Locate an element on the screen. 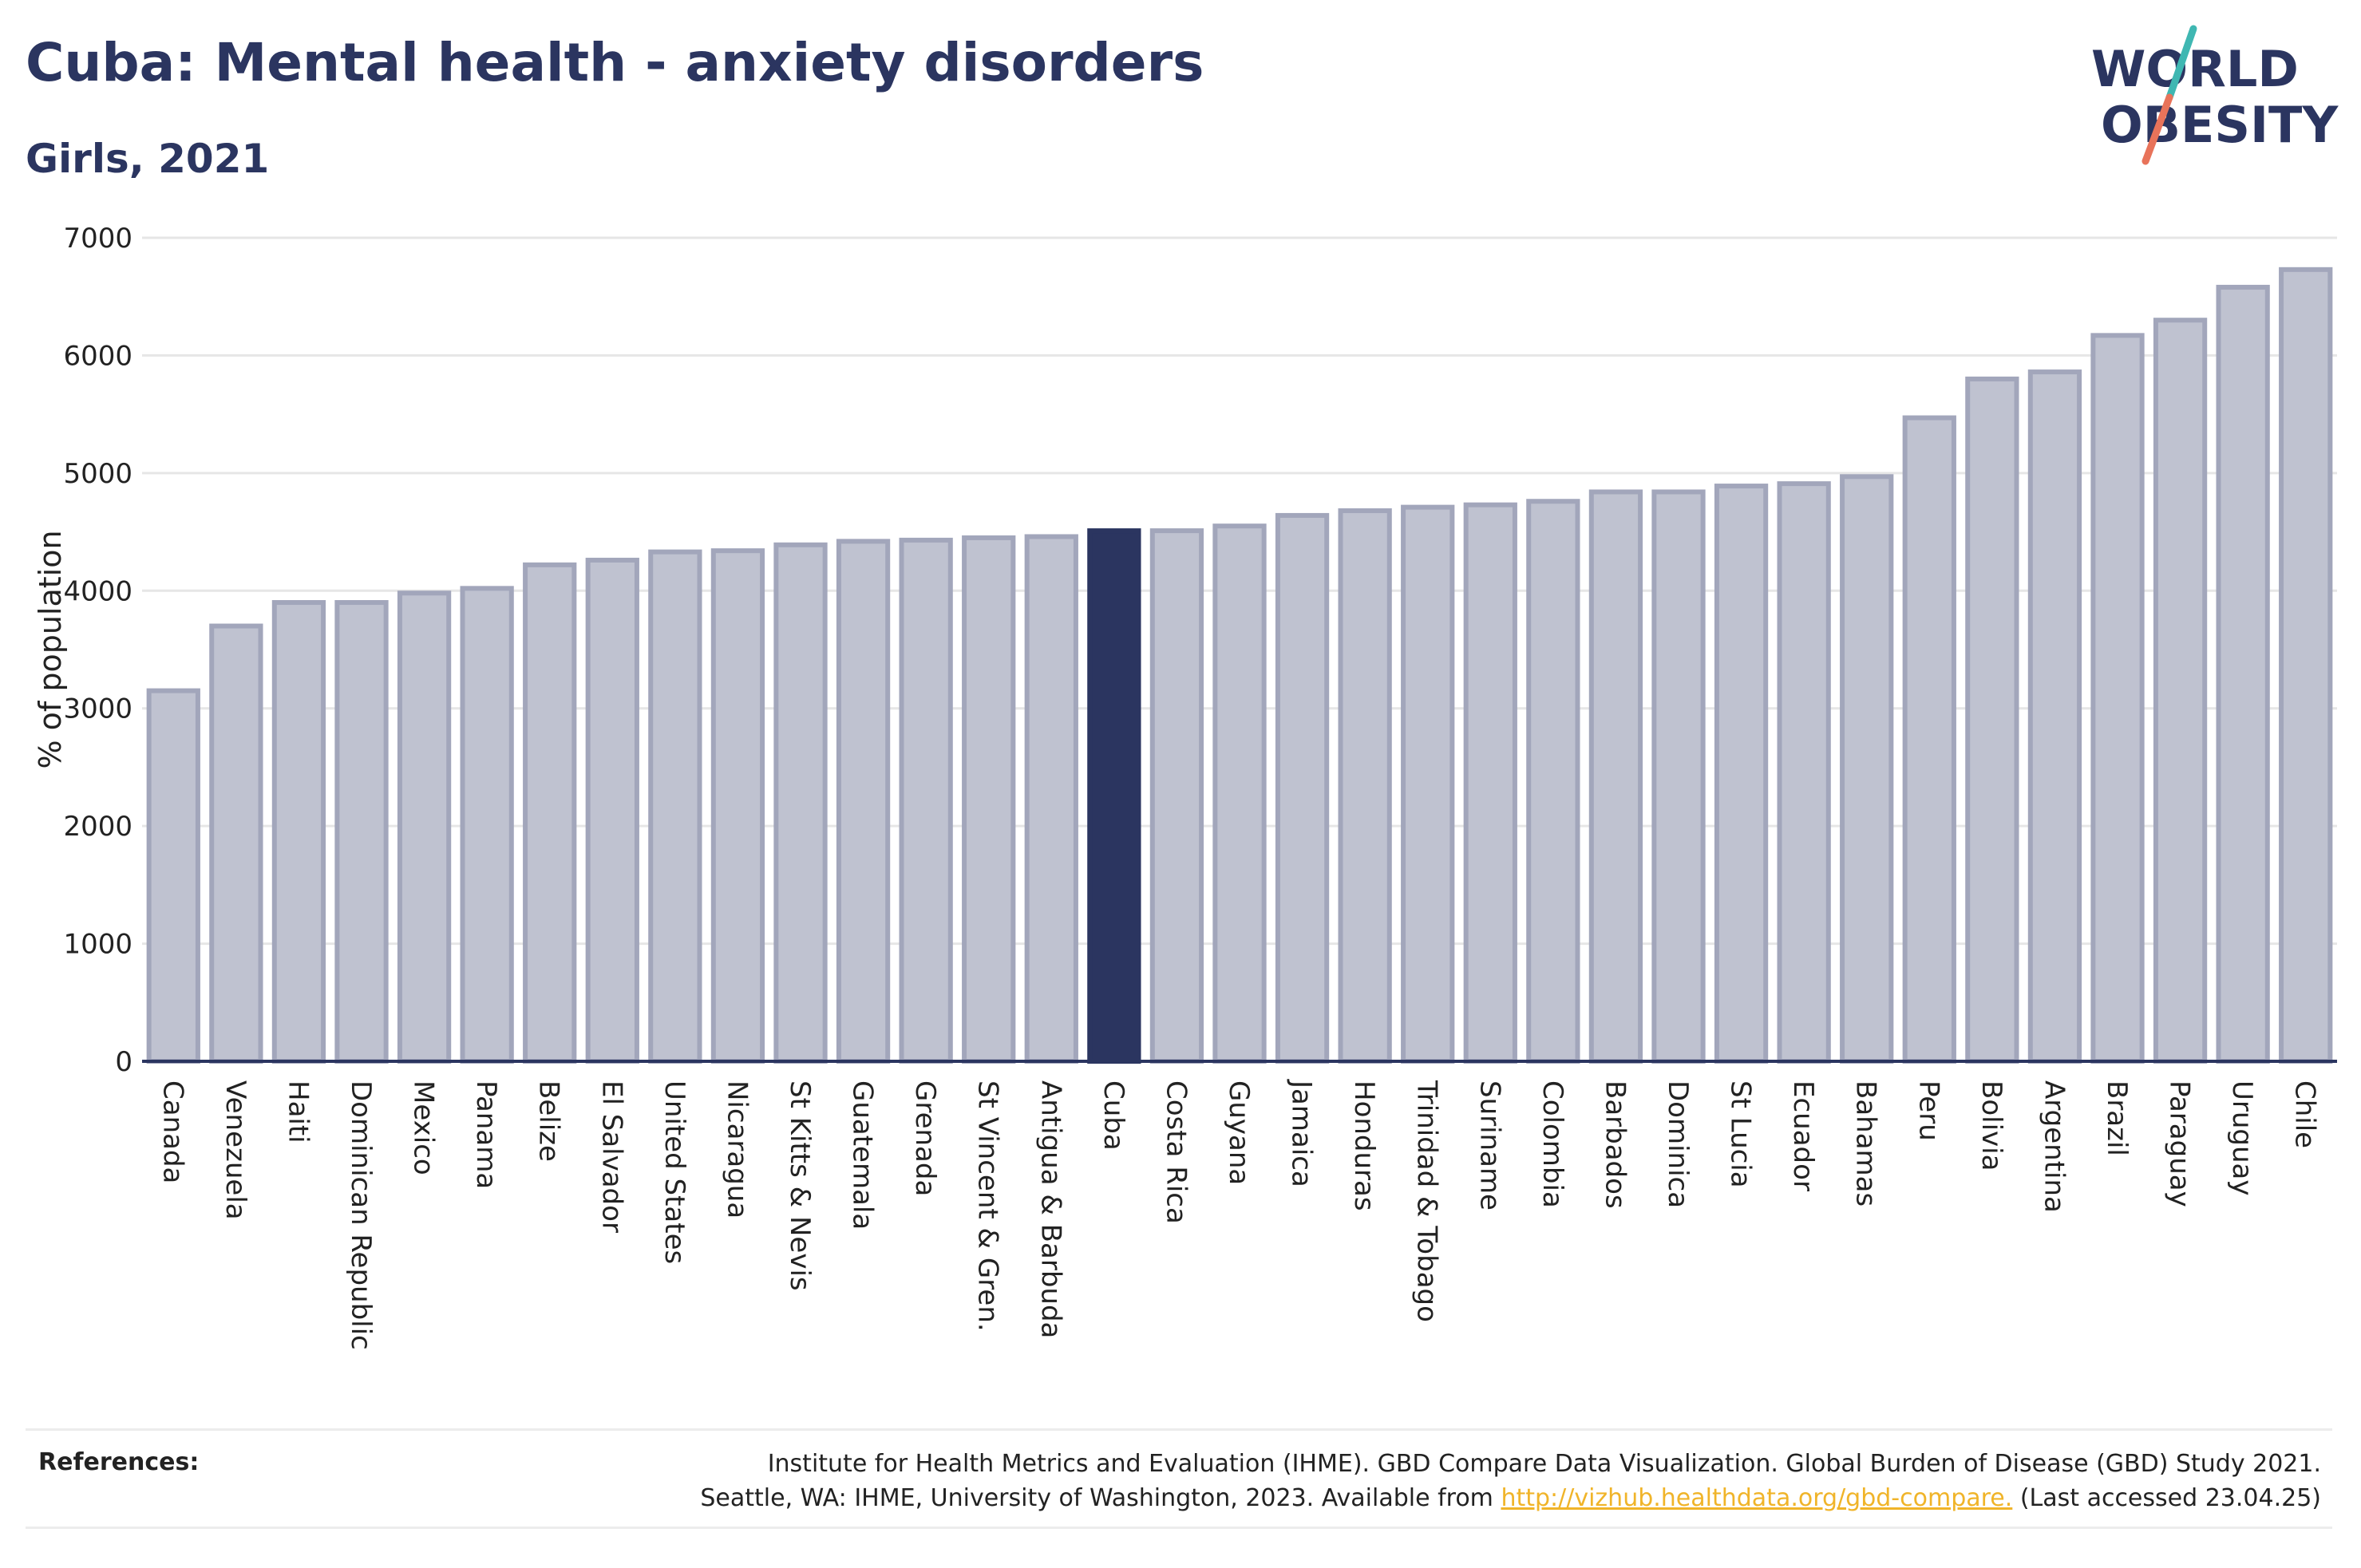 This screenshot has height=1568, width=2361. y-tick-label: 7000 is located at coordinates (97, 239).